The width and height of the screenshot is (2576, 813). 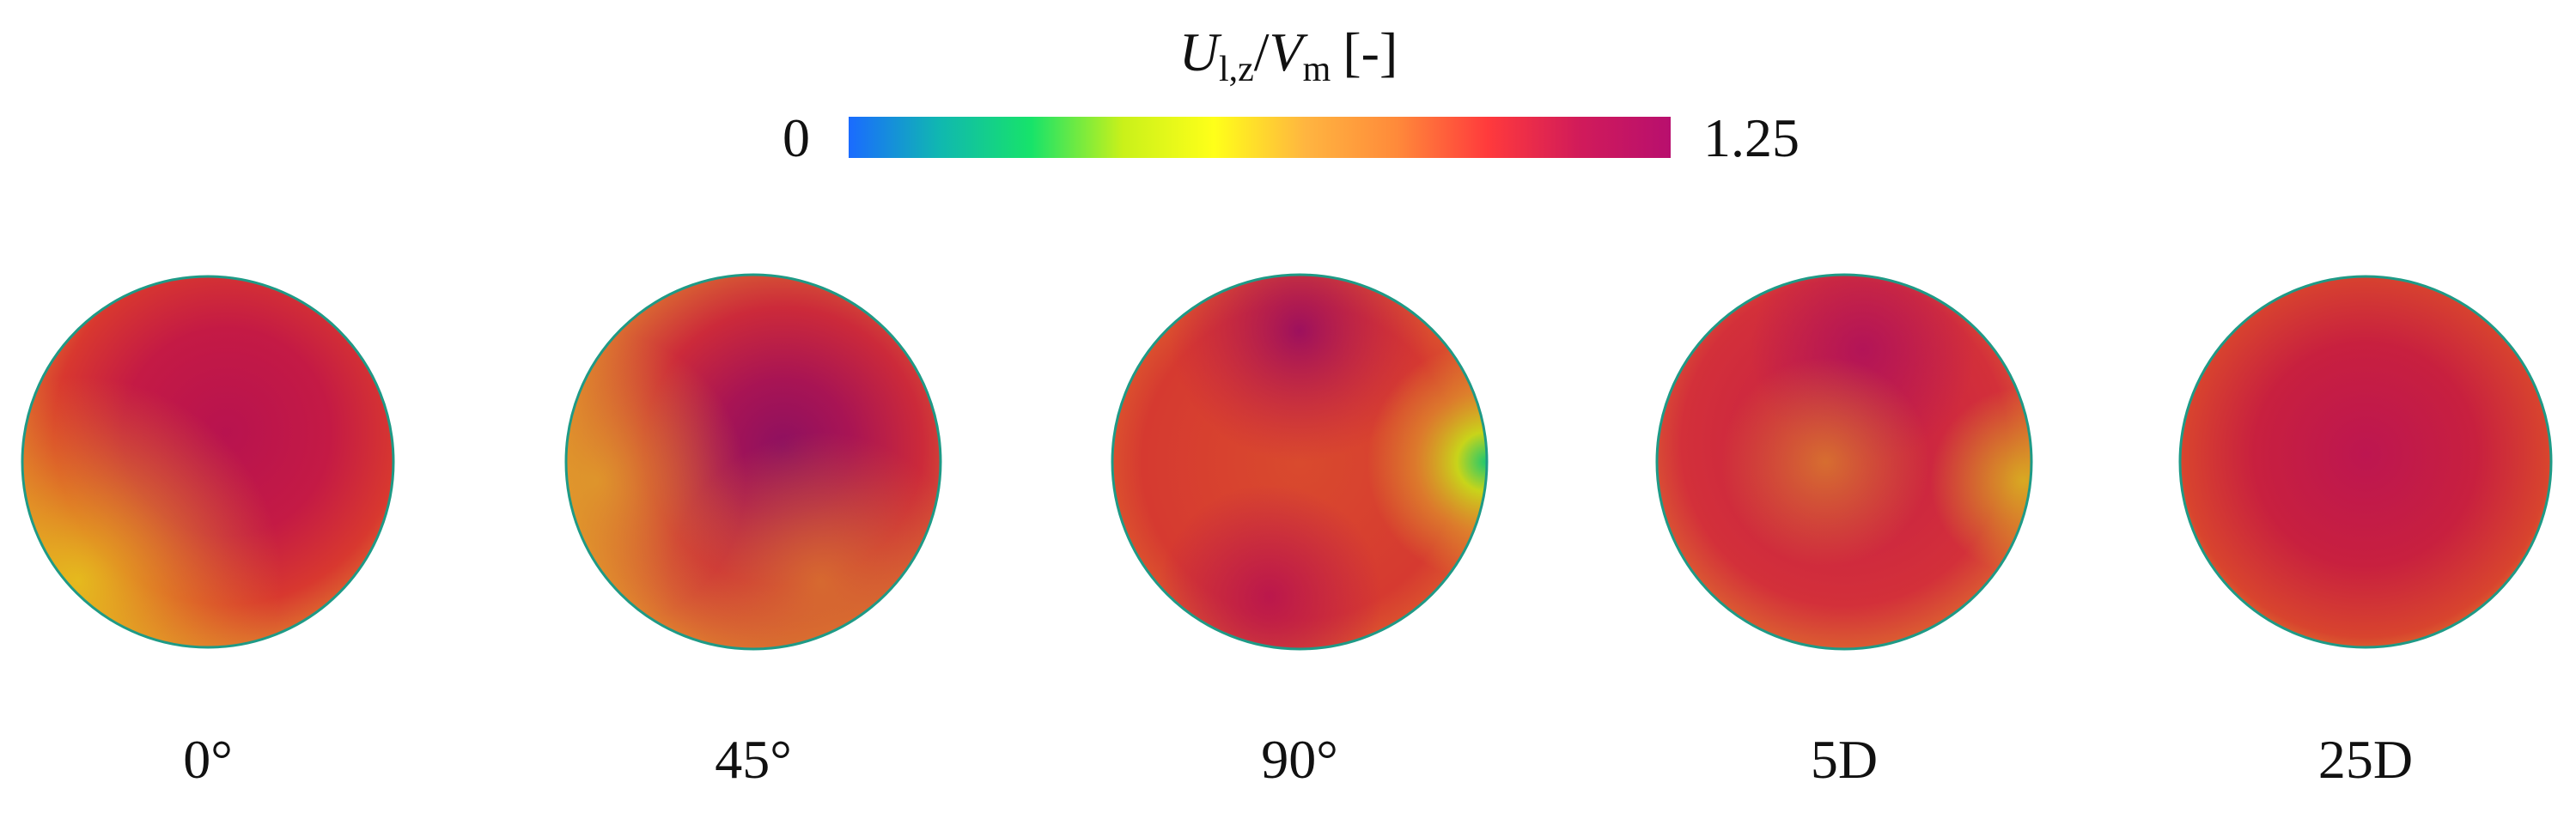 I want to click on colorbar-title-var: U, so click(x=1200, y=51).